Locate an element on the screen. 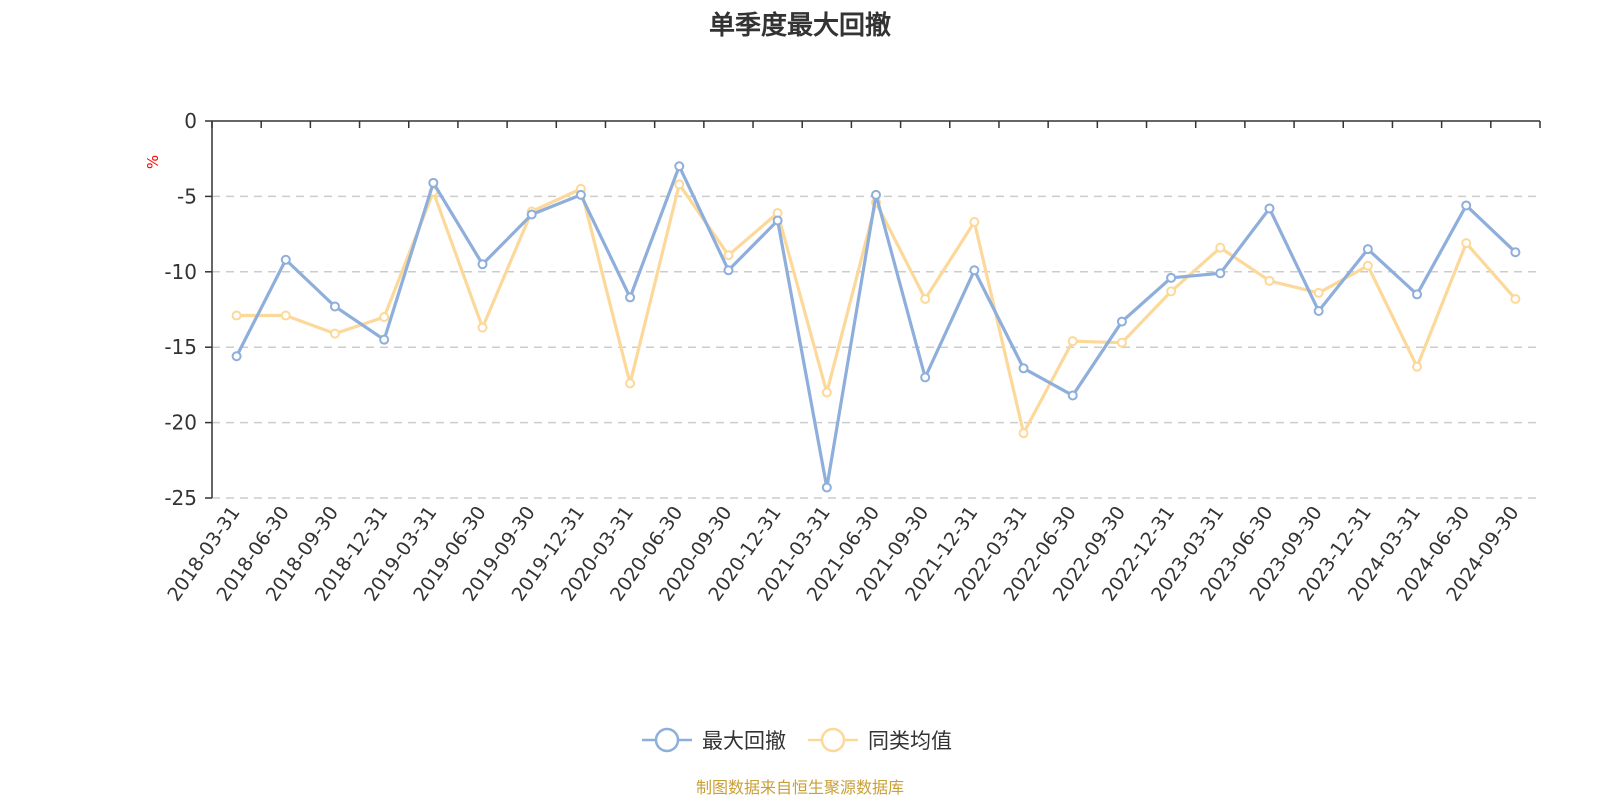 This screenshot has height=800, width=1600. legend-item-2: 同类均值 is located at coordinates (880, 740).